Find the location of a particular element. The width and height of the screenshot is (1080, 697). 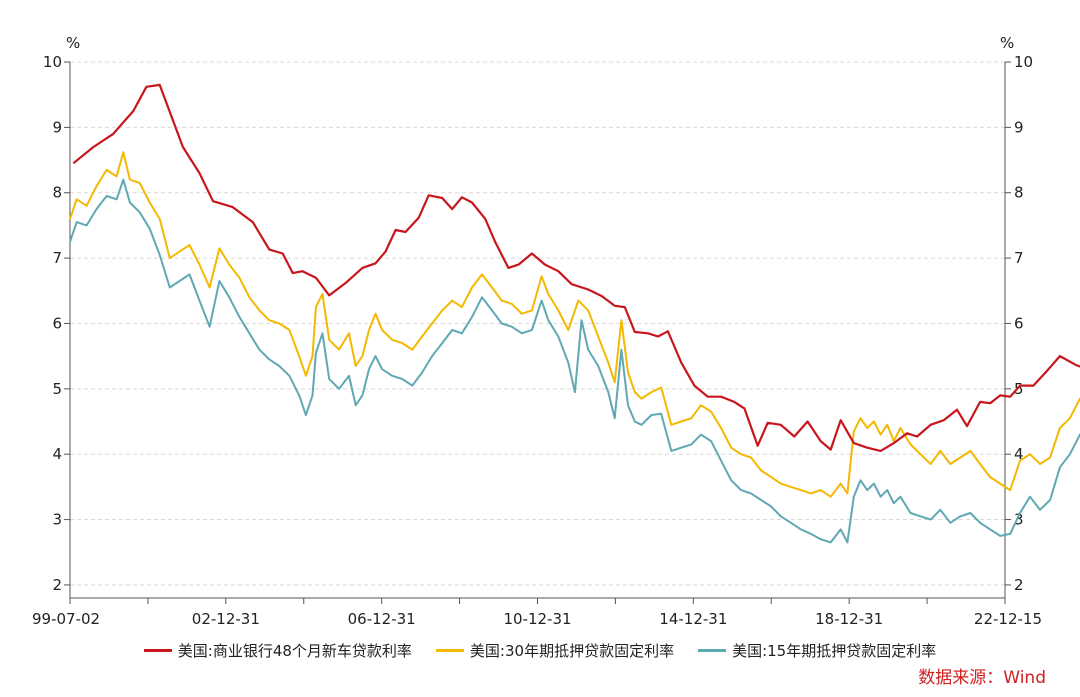

legend-item-15y-mortgage: 美国:15年期抵押贷款固定利率 is located at coordinates (817, 650).